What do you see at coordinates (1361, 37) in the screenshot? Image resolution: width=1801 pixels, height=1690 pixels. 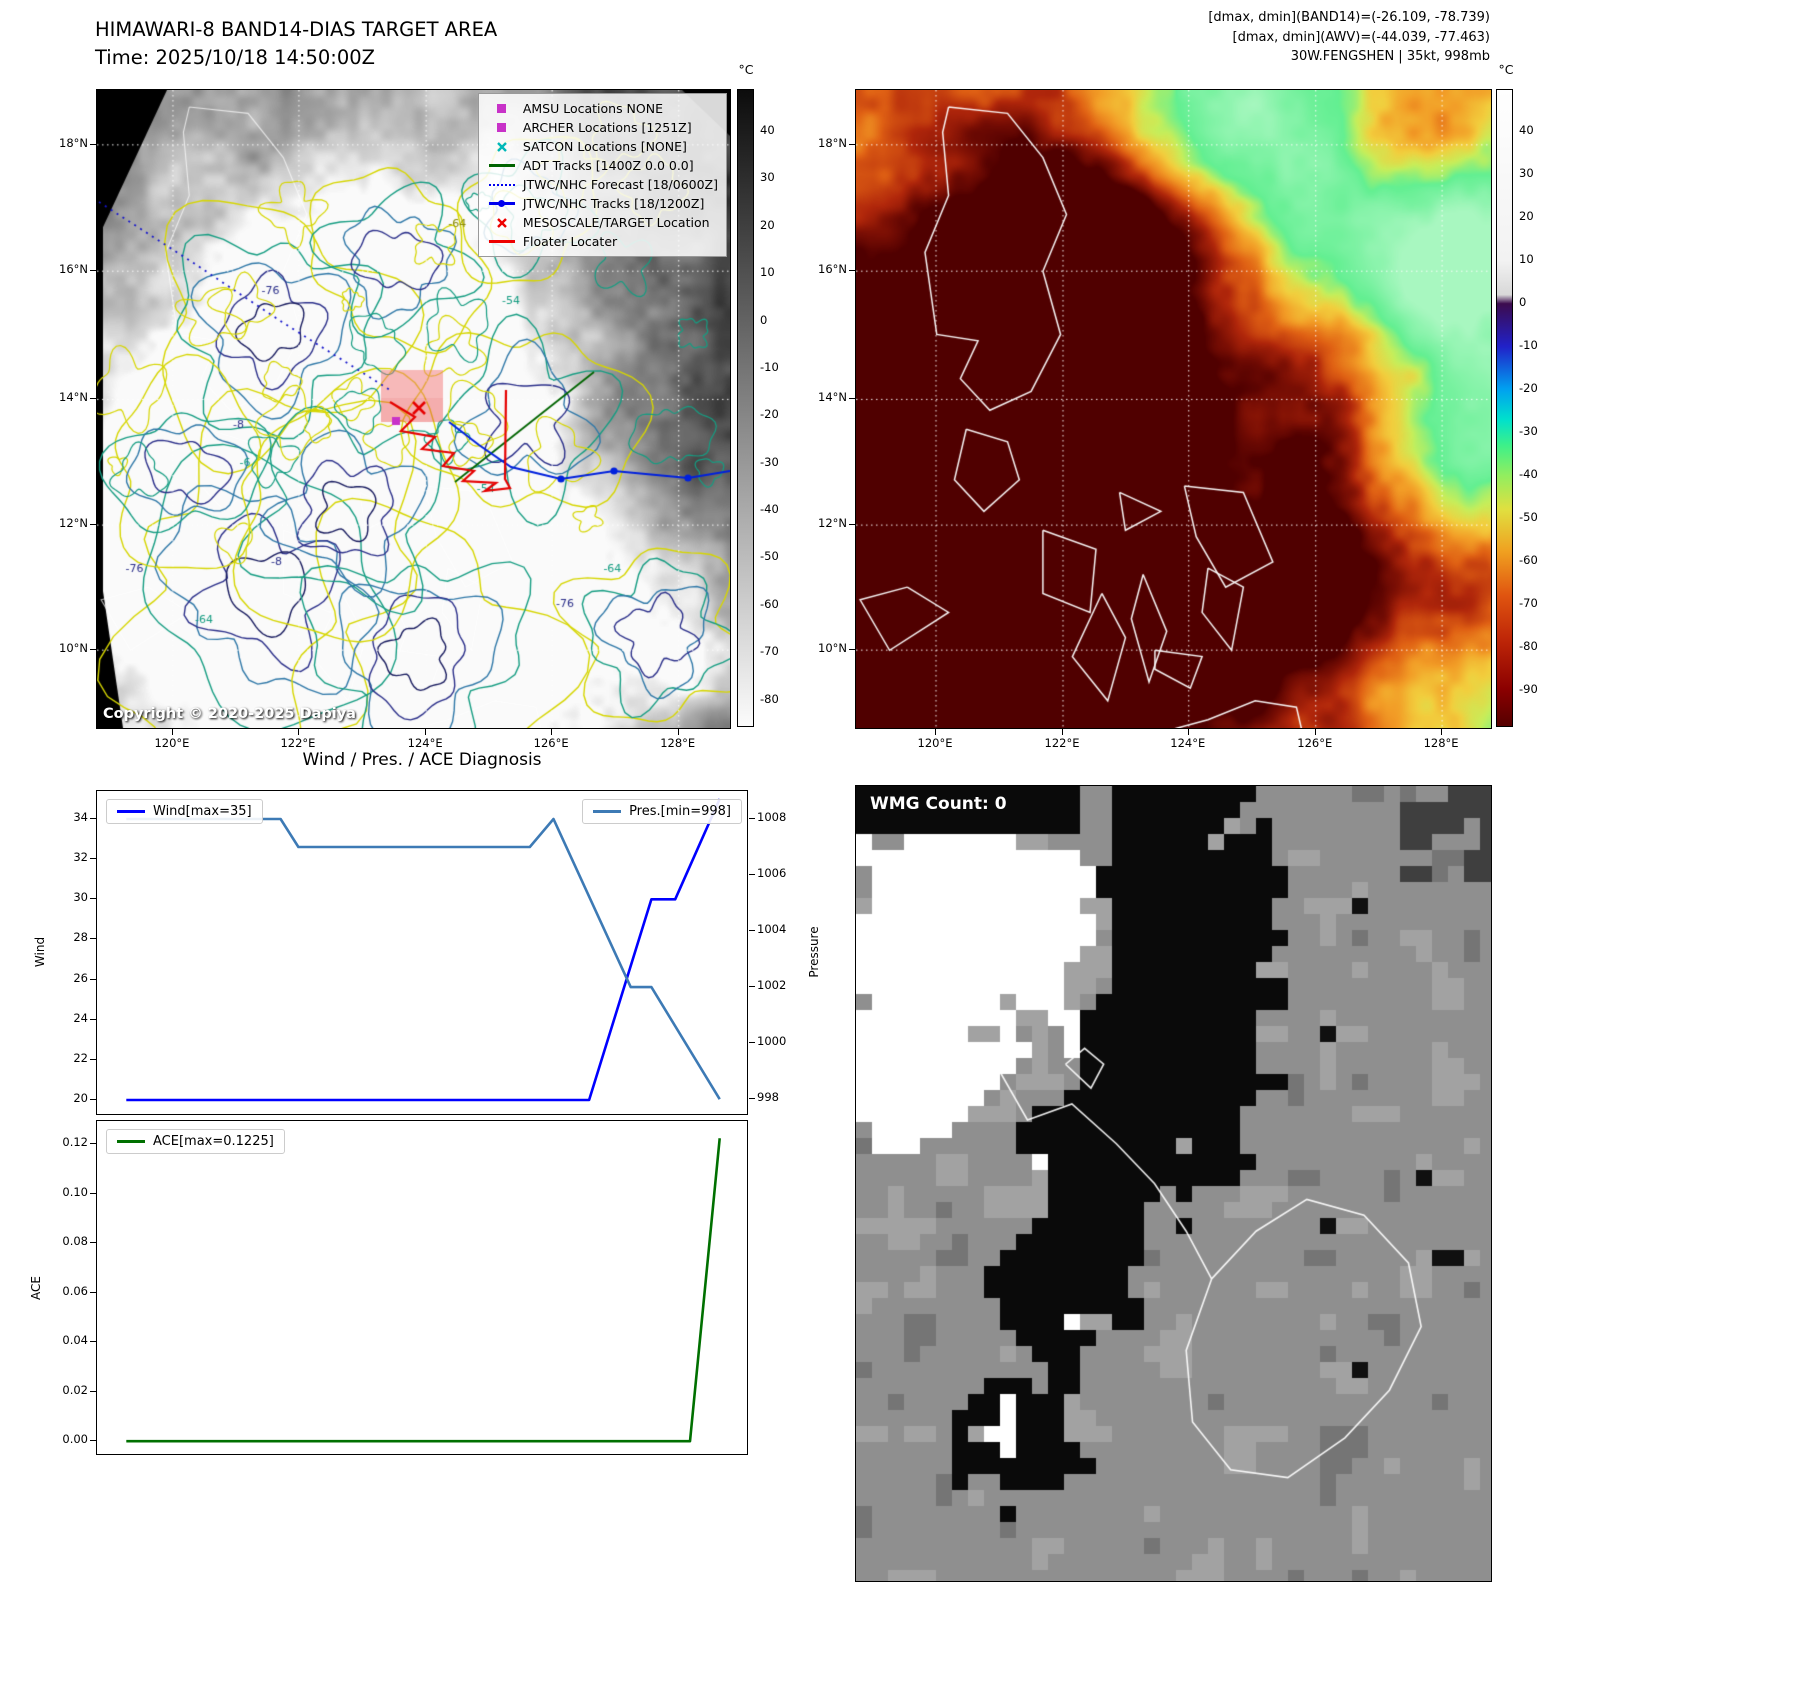 I see `awv-info-line: [dmax, dmin](AWV)=(-44.039, -77.463)` at bounding box center [1361, 37].